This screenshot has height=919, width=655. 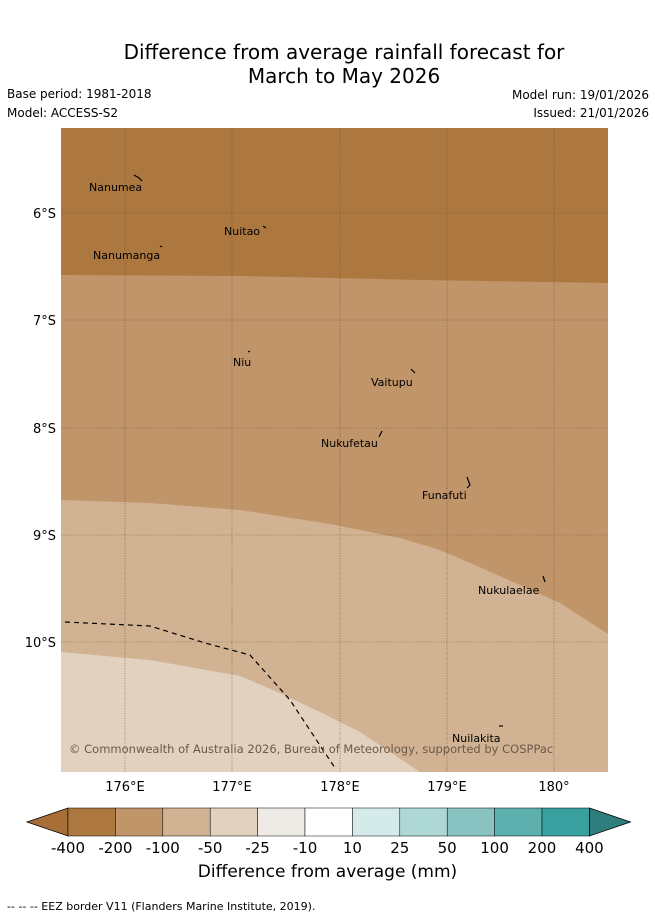 I want to click on label-nukufetau: Nukufetau, so click(x=349, y=443).